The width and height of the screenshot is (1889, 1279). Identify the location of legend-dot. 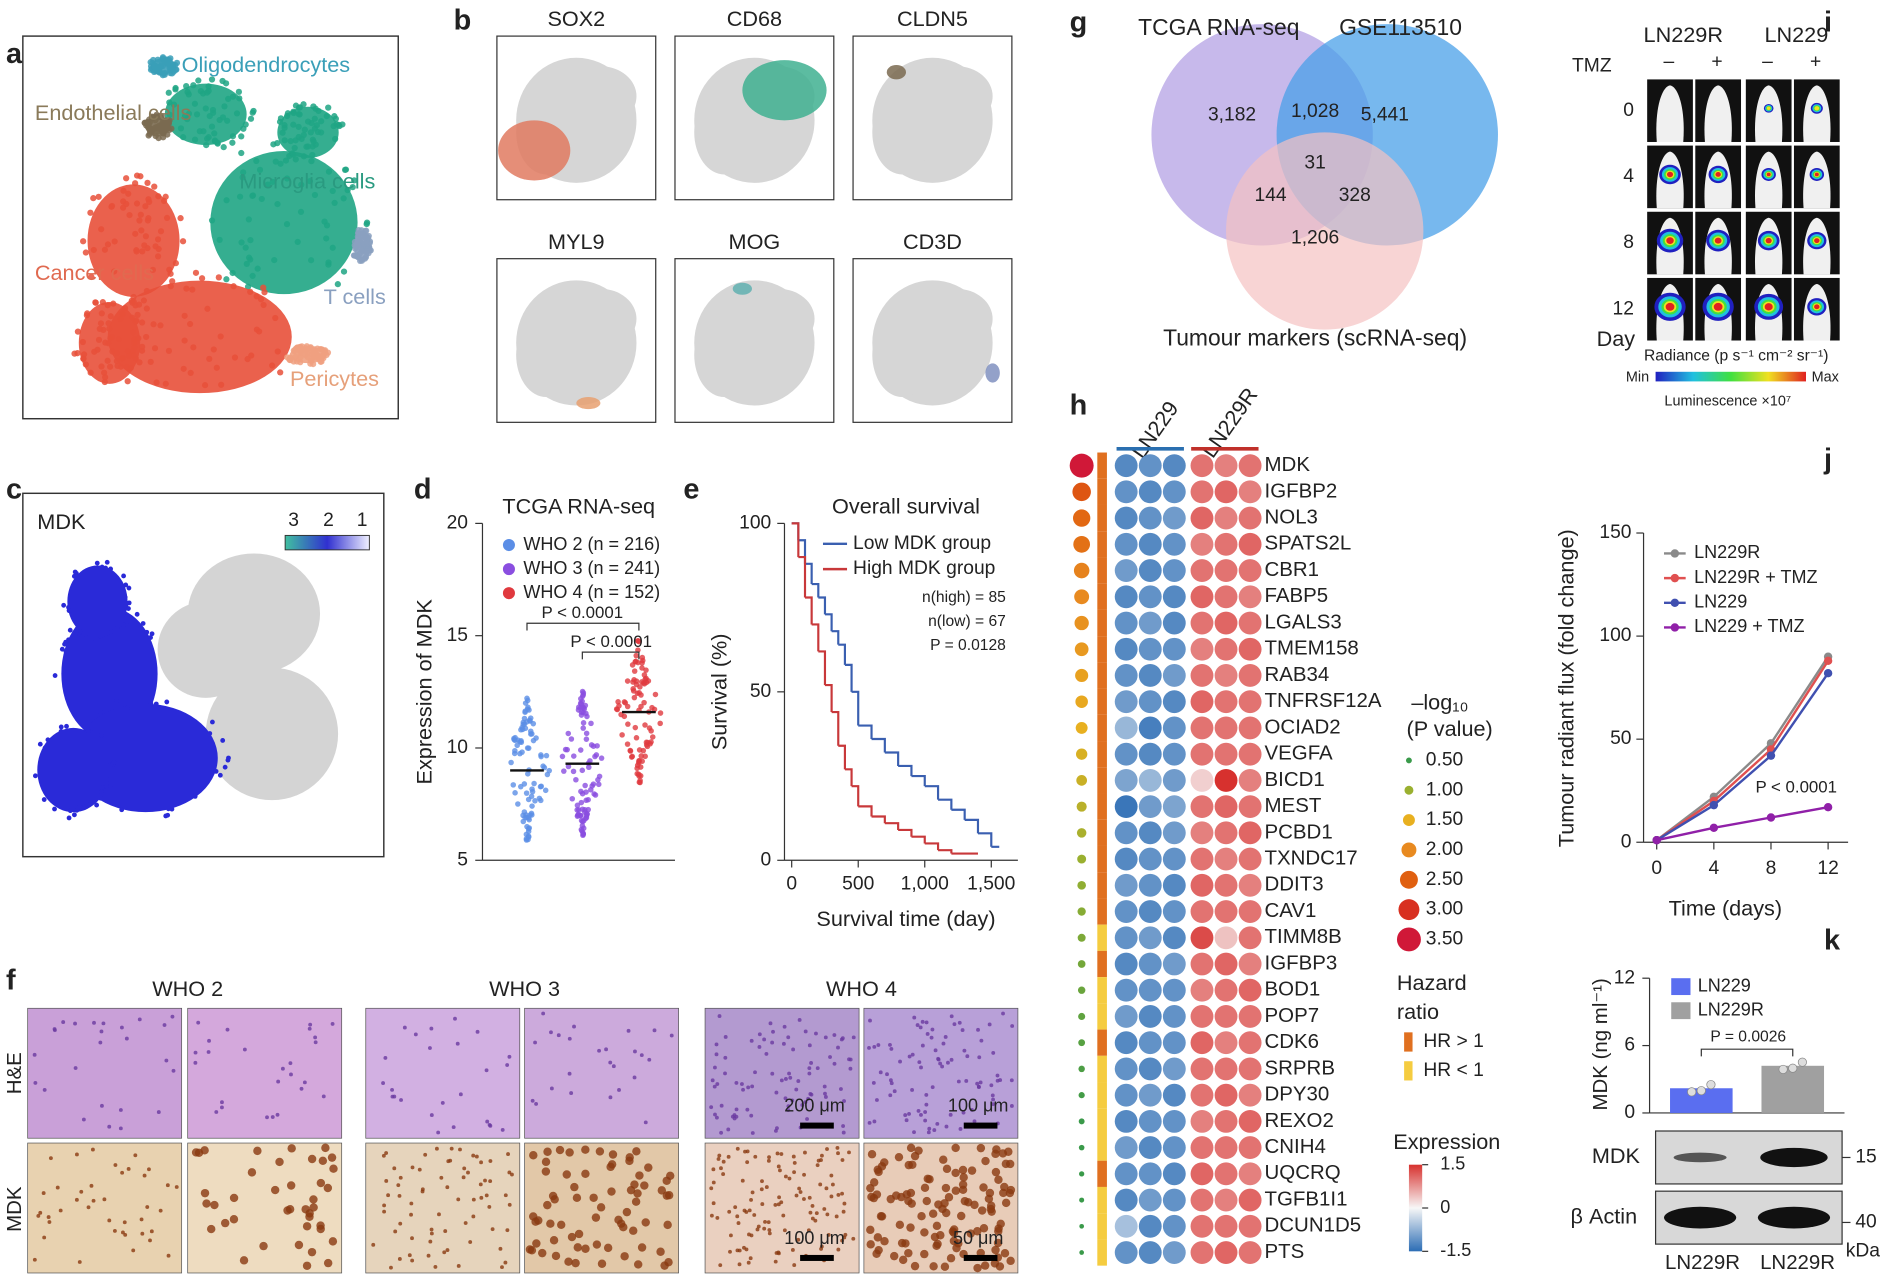
(508, 569).